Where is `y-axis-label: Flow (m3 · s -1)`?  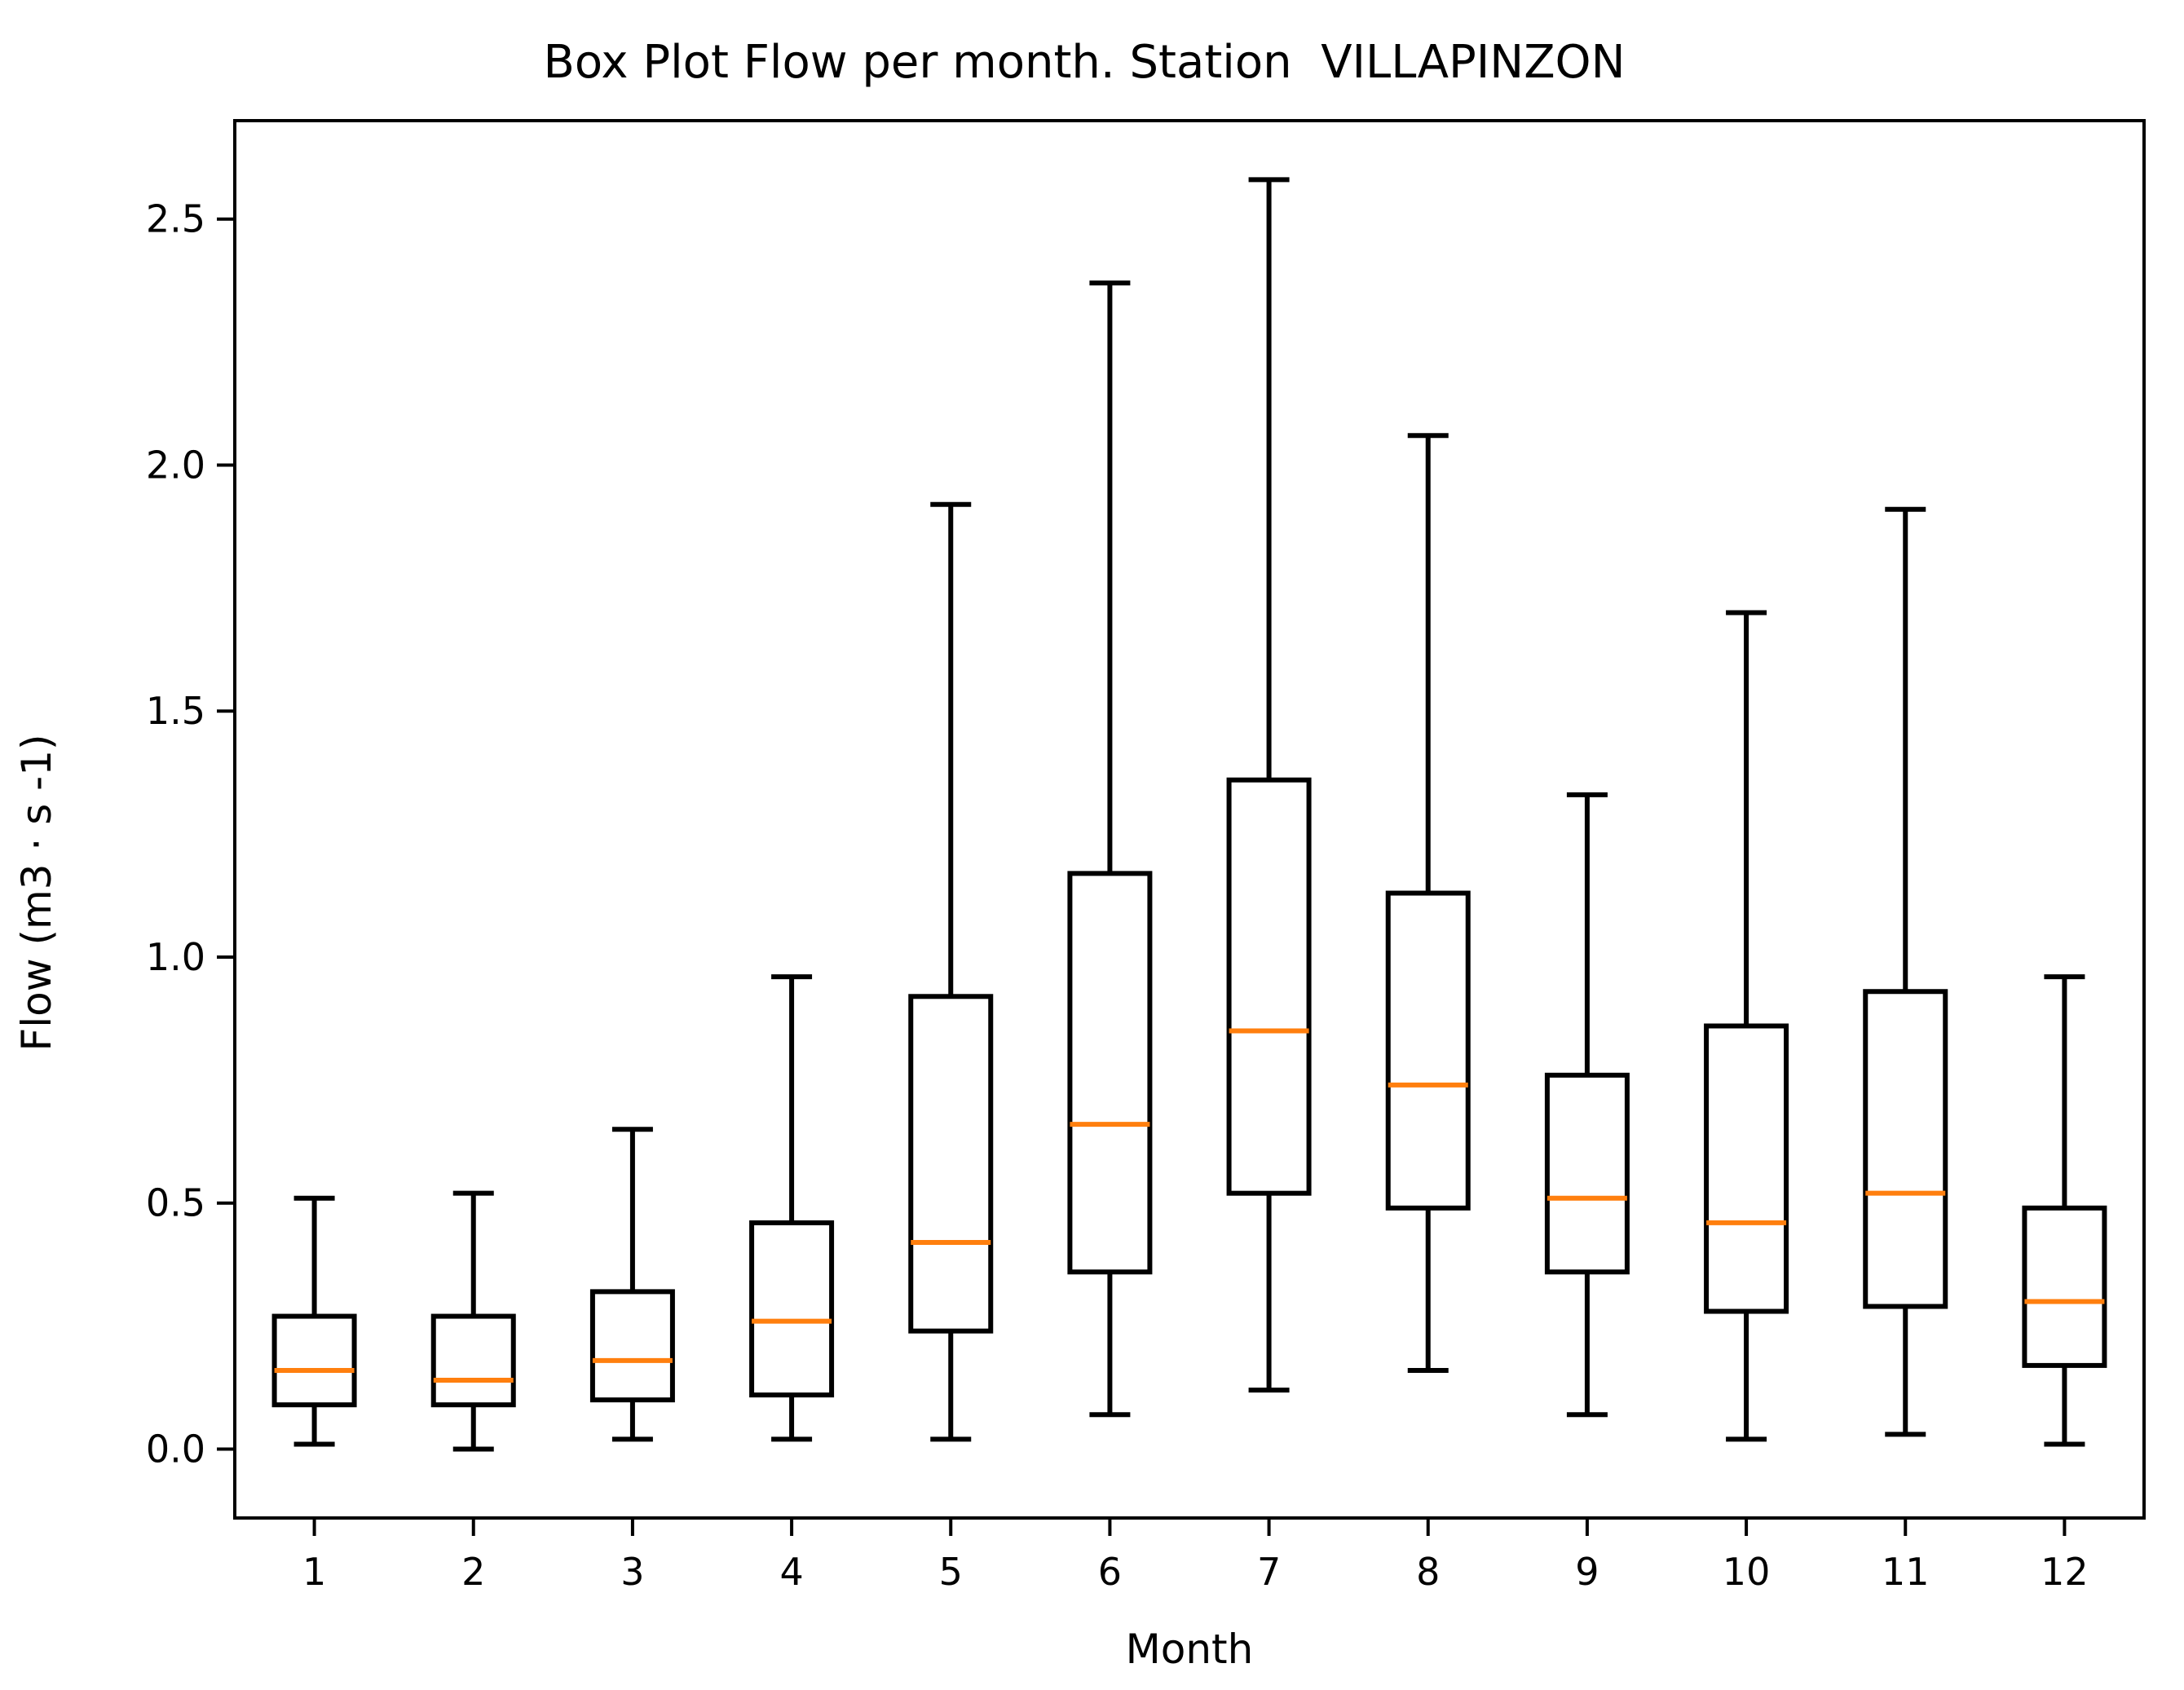
y-axis-label: Flow (m3 · s -1) is located at coordinates (37, 893).